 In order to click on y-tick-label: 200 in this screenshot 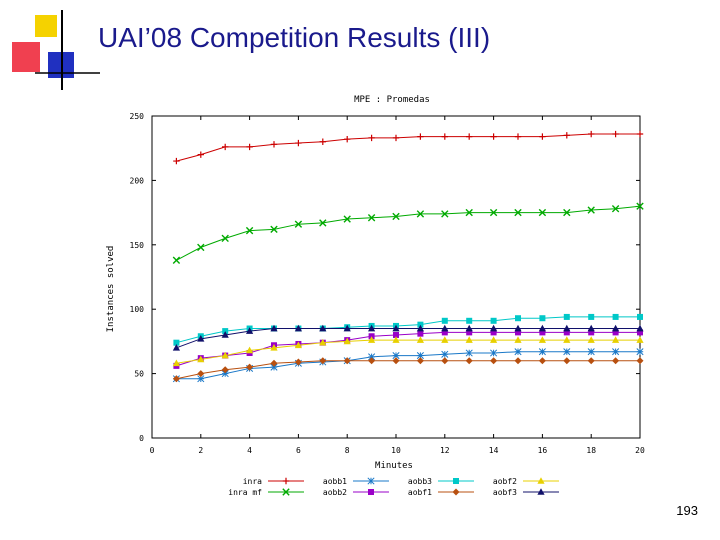, I will do `click(137, 180)`.